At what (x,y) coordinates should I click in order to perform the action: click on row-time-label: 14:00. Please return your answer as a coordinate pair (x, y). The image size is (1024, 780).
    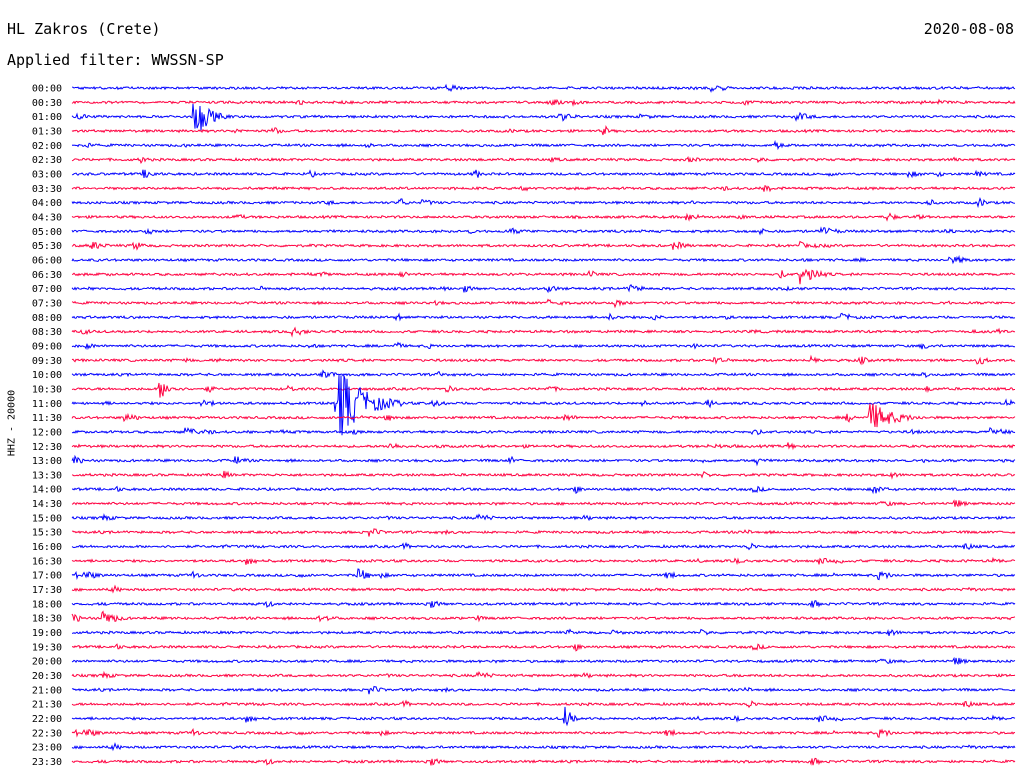
    Looking at the image, I should click on (47, 490).